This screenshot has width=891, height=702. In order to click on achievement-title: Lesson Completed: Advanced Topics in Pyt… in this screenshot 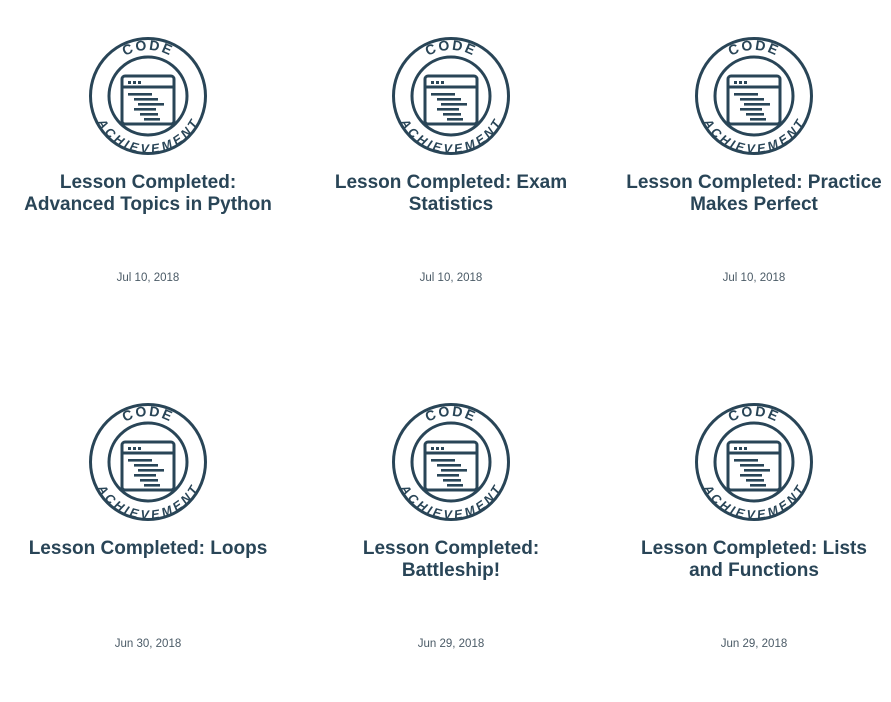, I will do `click(148, 193)`.